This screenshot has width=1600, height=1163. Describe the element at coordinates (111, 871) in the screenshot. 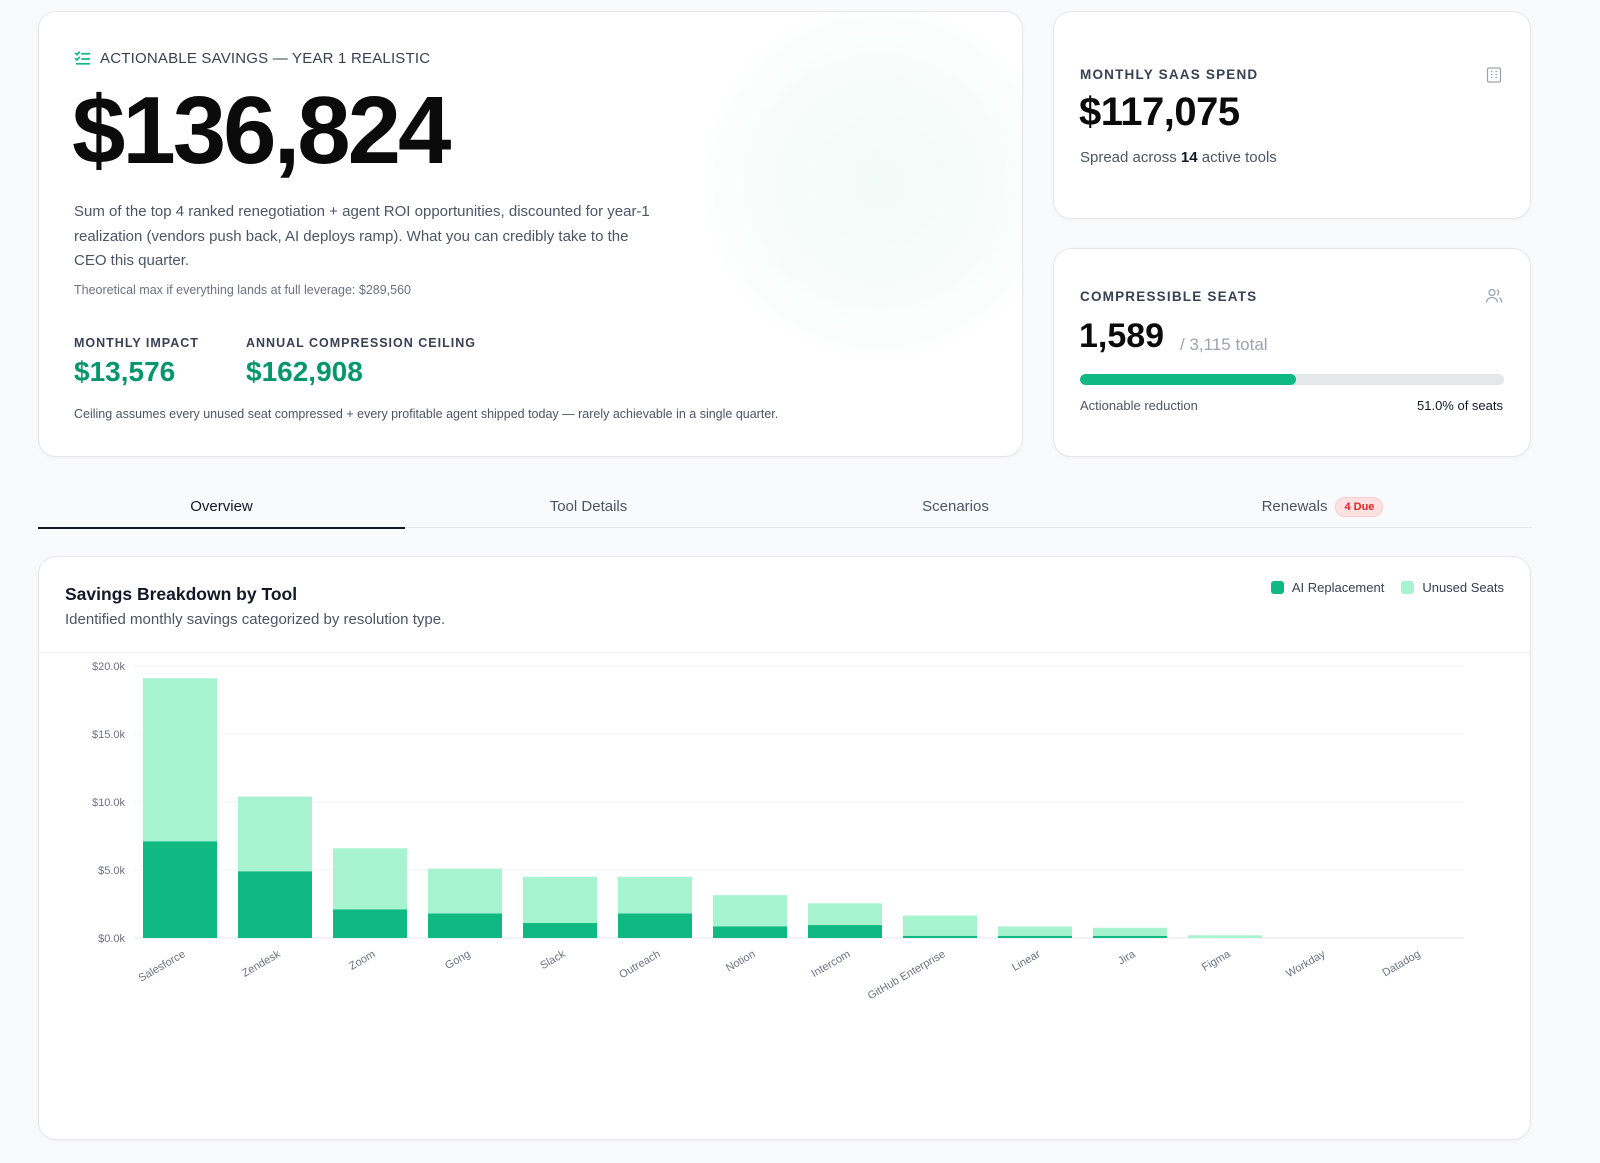

I see `y-tick-label: $5.0k` at that location.